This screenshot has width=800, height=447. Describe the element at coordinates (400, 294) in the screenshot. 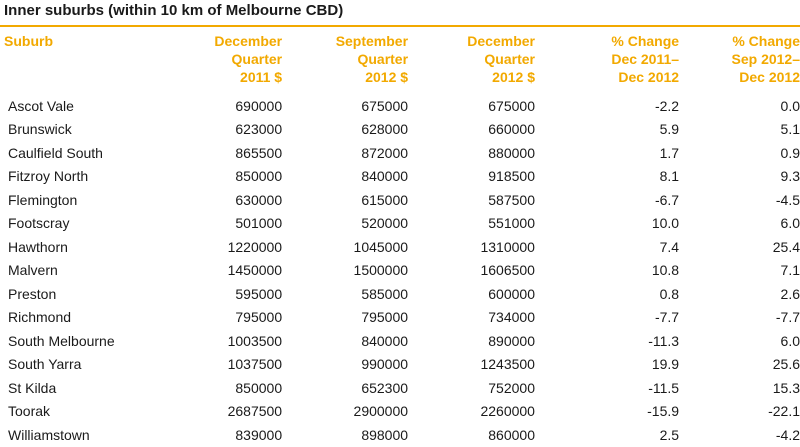

I see `table-row: Preston 595000 585000 600000 0.8 2.6` at that location.